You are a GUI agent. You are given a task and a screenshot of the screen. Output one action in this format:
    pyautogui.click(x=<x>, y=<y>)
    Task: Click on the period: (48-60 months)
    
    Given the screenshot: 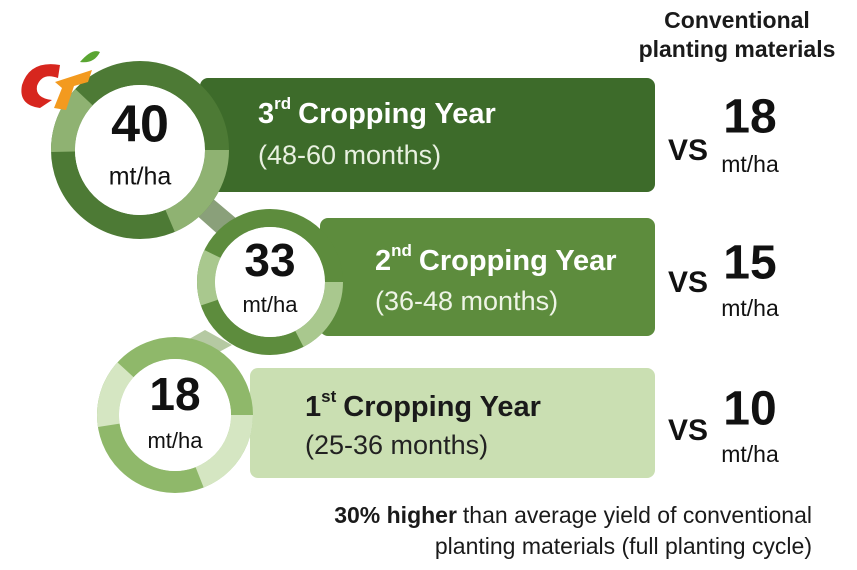 What is the action you would take?
    pyautogui.click(x=349, y=155)
    